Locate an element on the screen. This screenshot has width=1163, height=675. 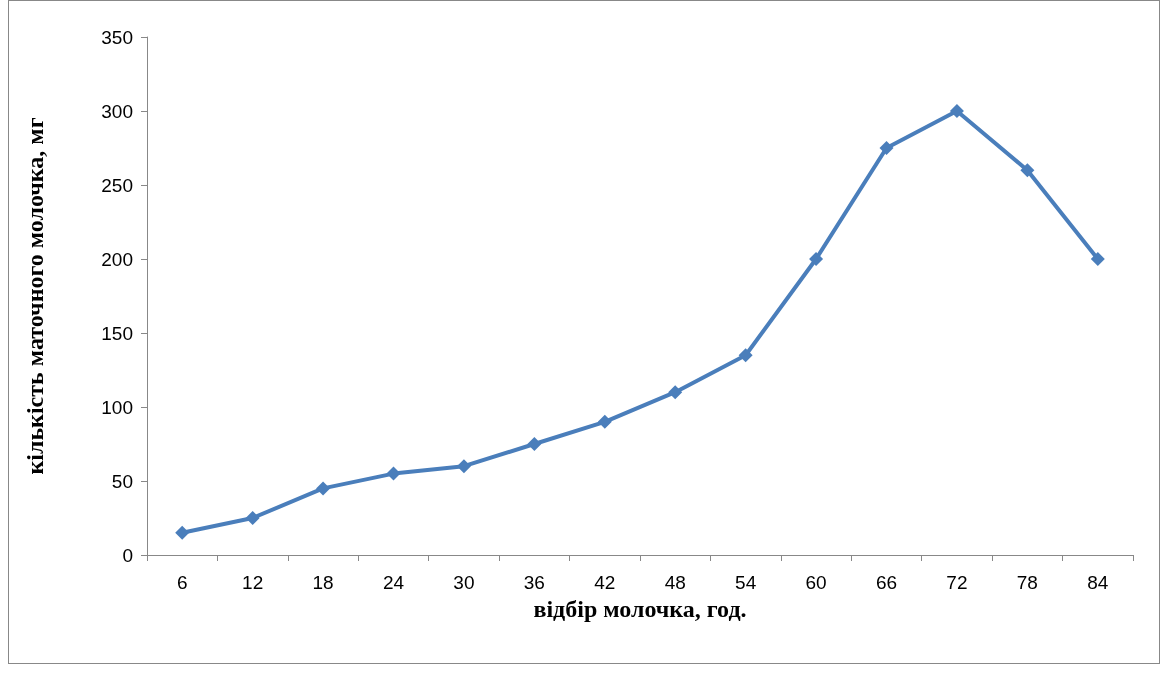
x-tick-label: 60 is located at coordinates (816, 582).